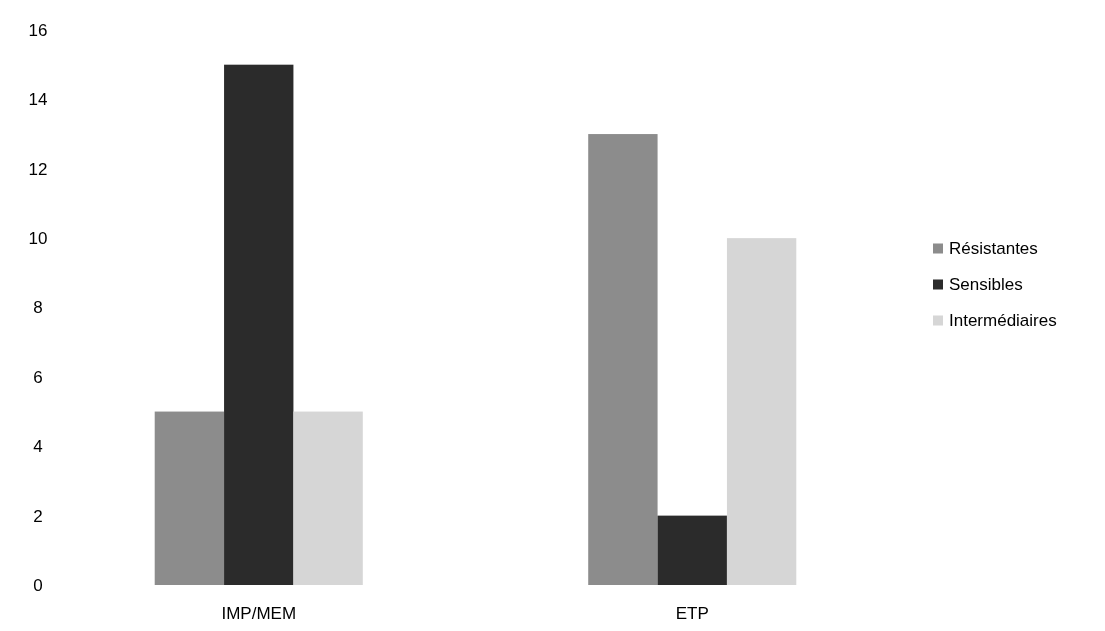 This screenshot has height=631, width=1105. Describe the element at coordinates (986, 284) in the screenshot. I see `legend-label: Sensibles` at that location.